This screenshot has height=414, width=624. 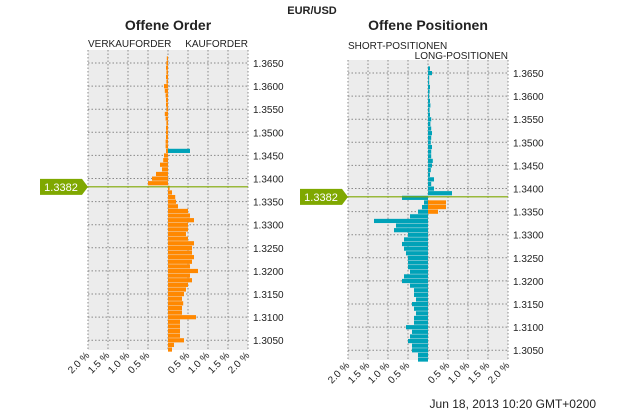 I want to click on y-tick-label: 1.3550, so click(x=528, y=120).